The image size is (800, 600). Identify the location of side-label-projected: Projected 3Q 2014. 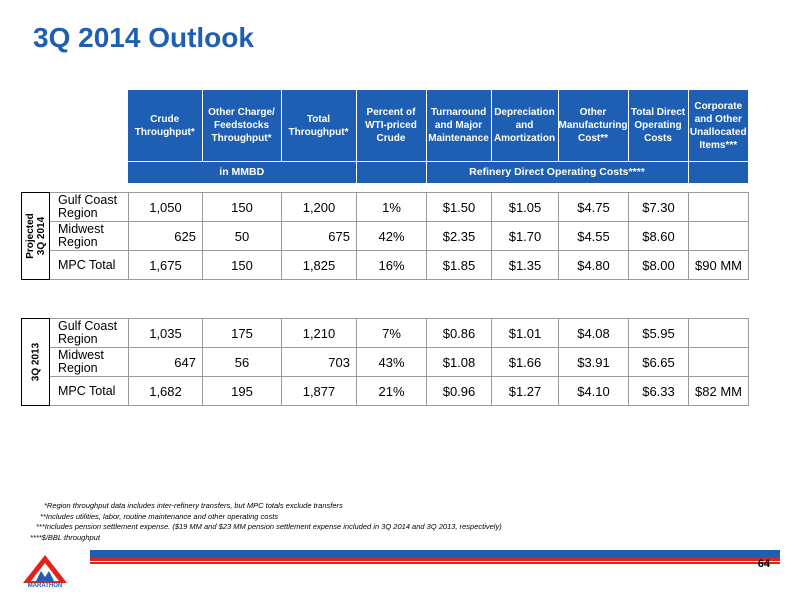
(35, 236).